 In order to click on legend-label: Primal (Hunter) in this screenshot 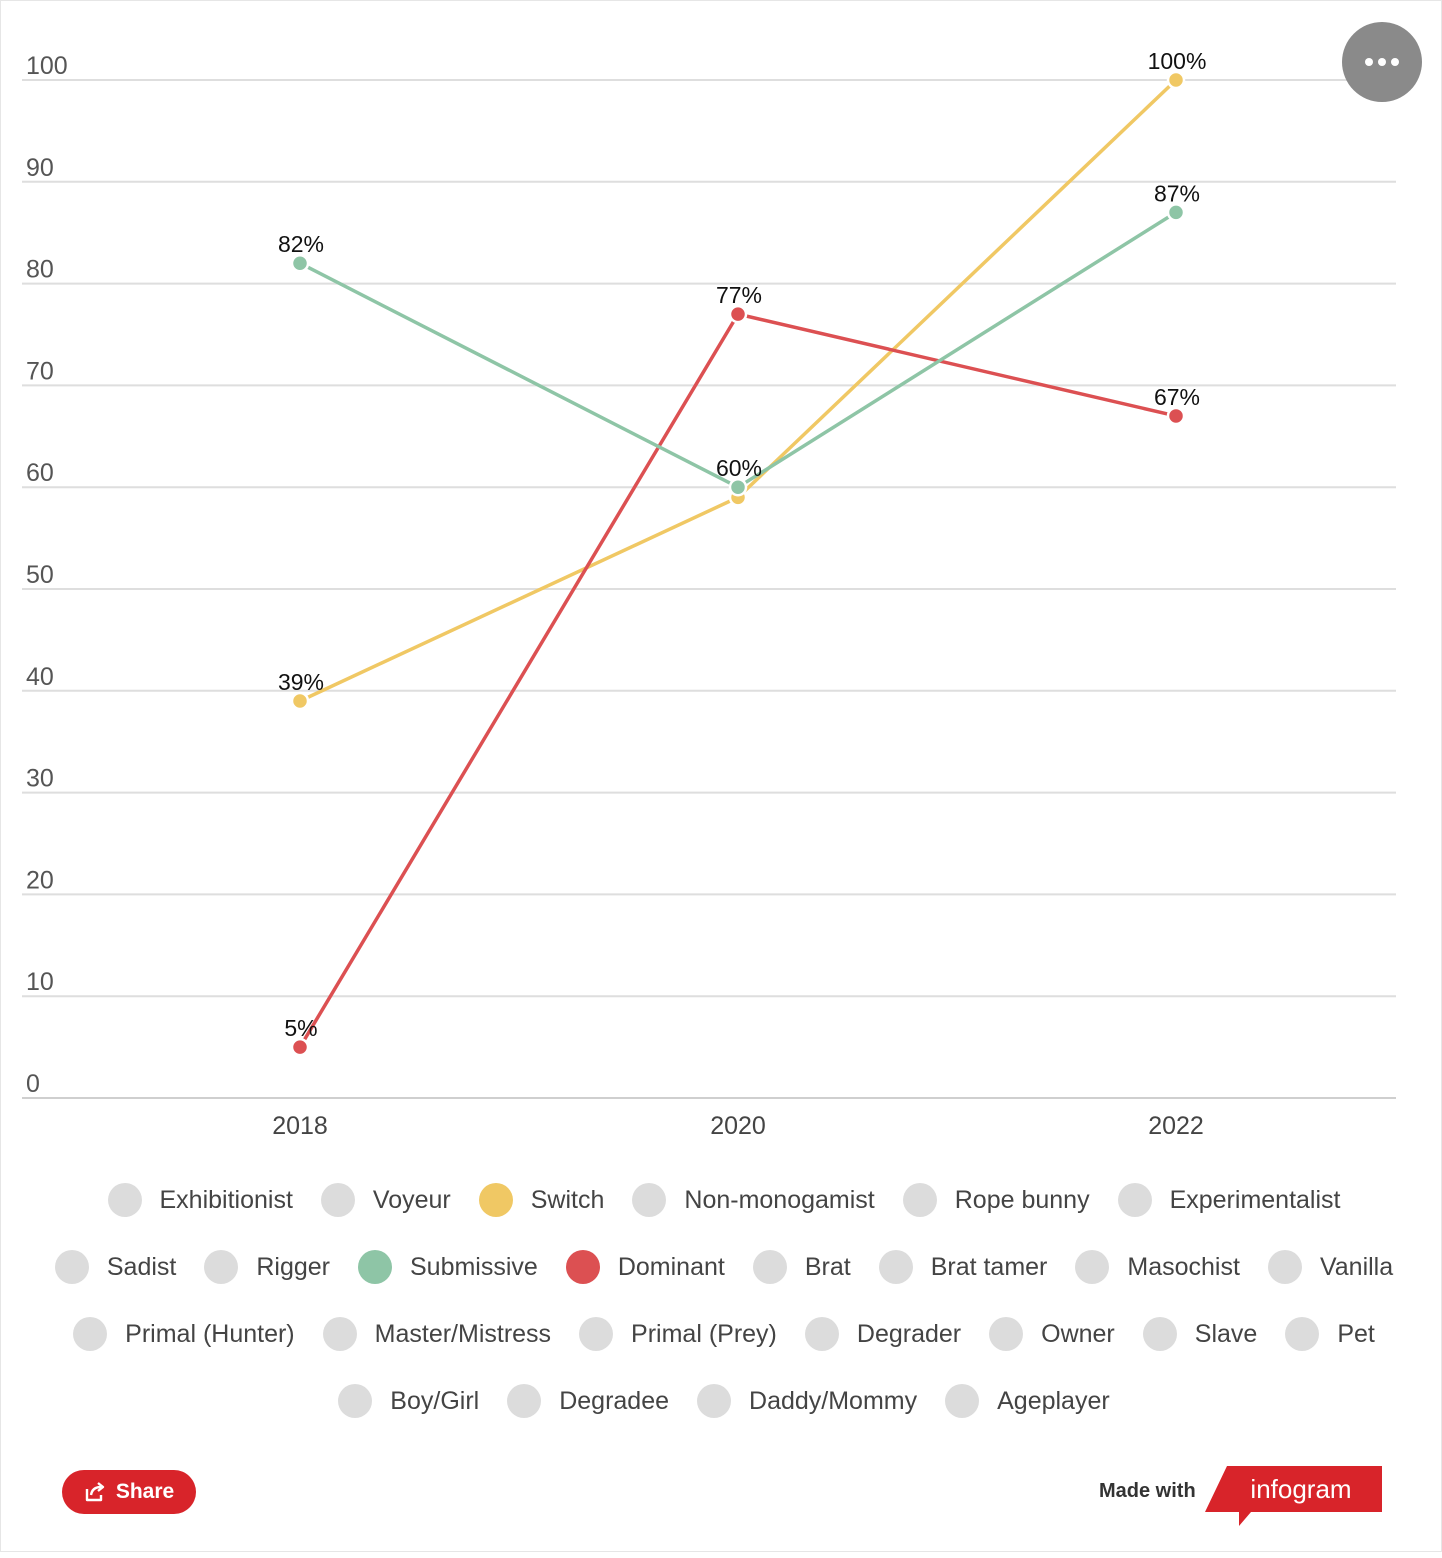, I will do `click(210, 1333)`.